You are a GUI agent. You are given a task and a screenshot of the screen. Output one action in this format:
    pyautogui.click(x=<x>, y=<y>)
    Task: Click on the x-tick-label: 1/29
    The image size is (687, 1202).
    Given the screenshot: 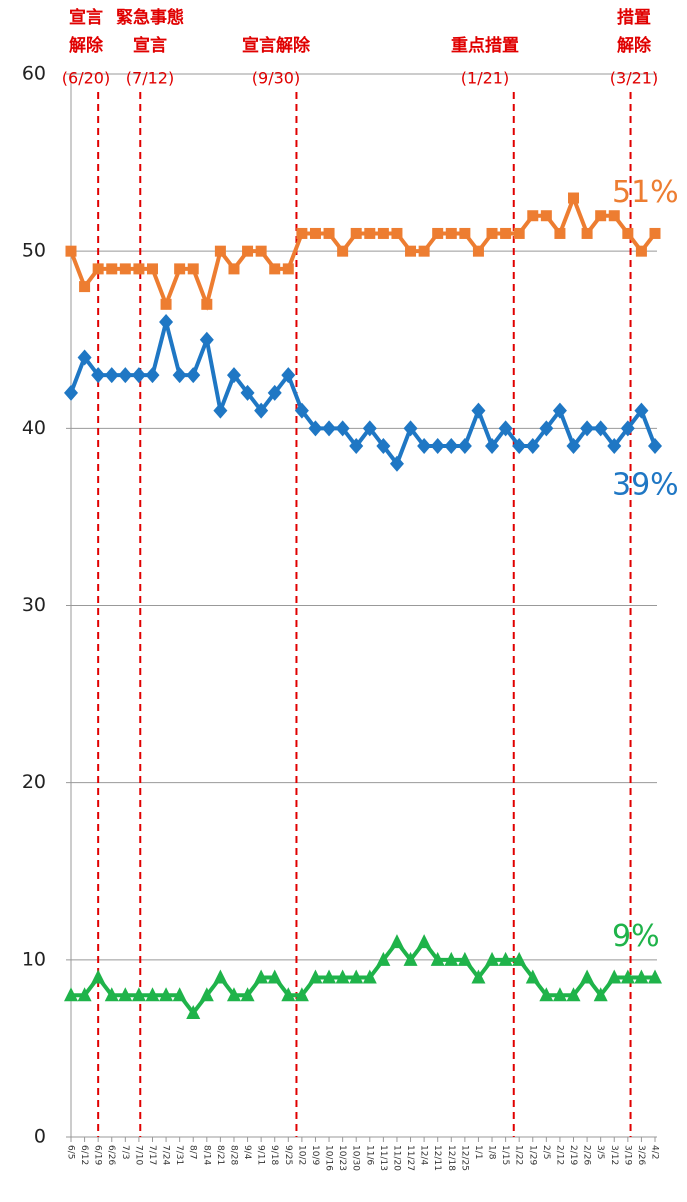 What is the action you would take?
    pyautogui.click(x=532, y=1155)
    